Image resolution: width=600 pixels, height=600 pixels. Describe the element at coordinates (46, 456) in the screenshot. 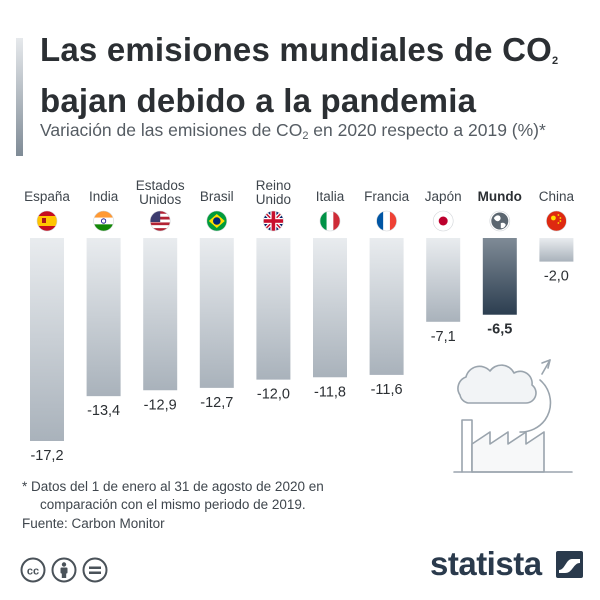

I see `value-label-espana: -17,2` at that location.